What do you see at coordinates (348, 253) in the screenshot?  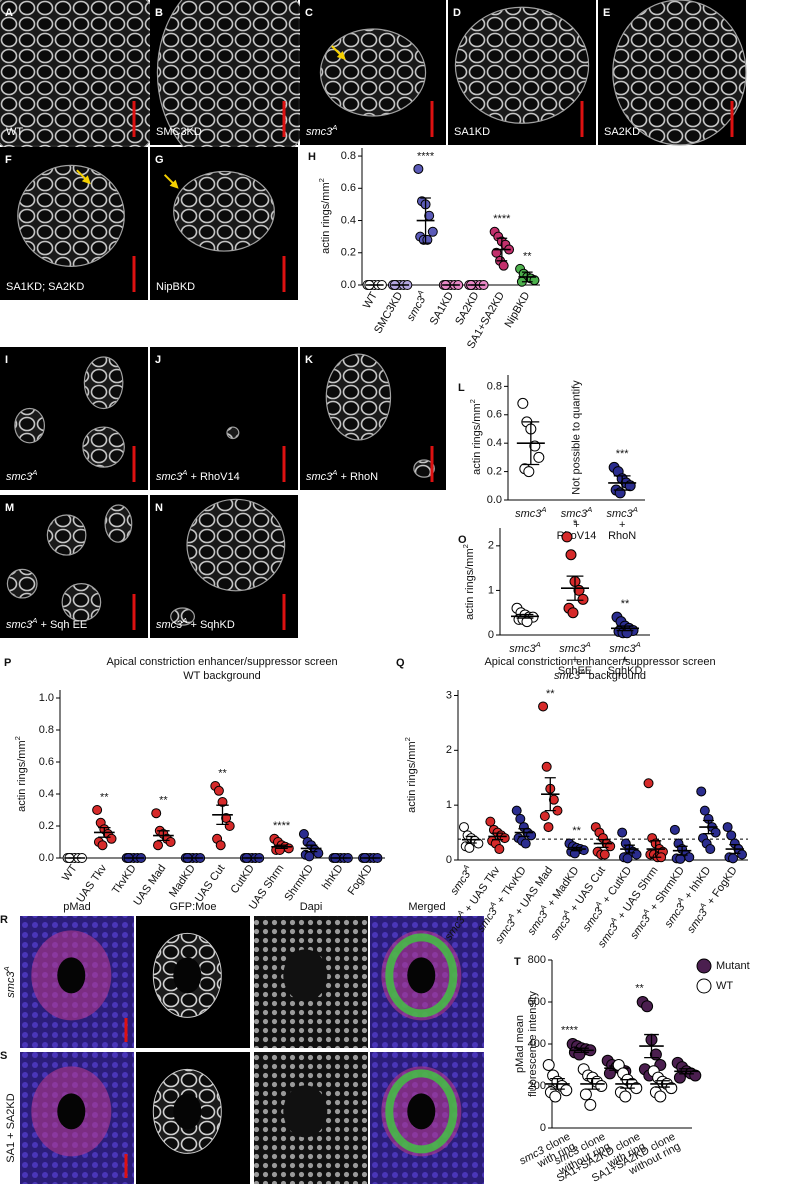 I see `y-tick-label: 0.2` at bounding box center [348, 253].